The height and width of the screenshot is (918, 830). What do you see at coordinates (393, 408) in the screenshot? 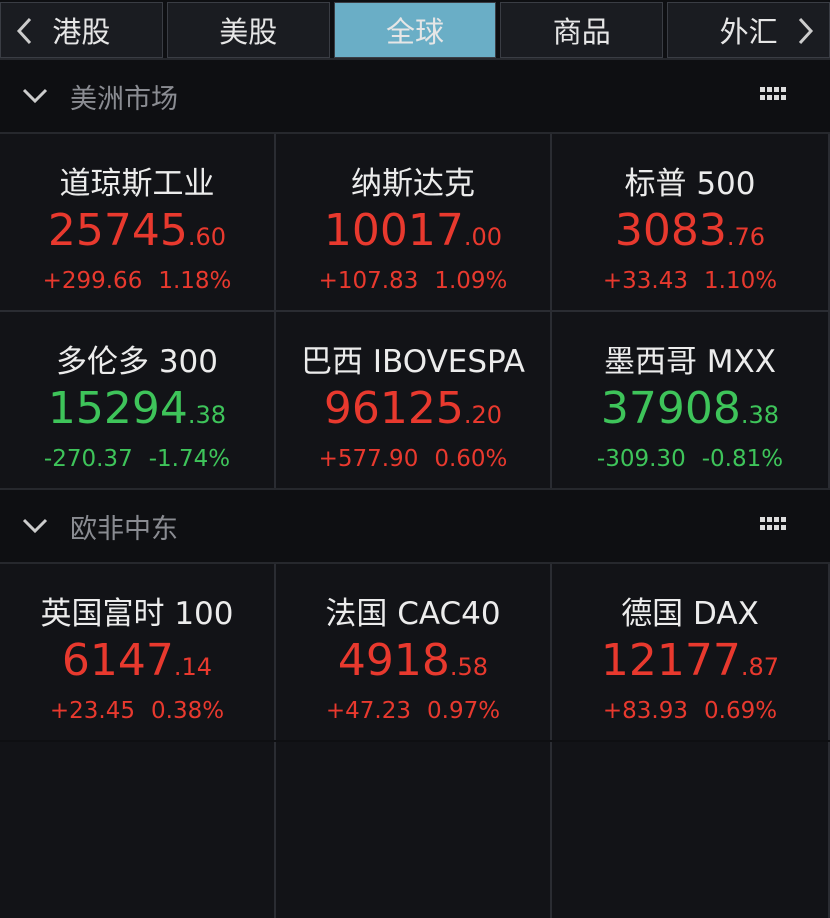
I see `price-integer: 96125` at bounding box center [393, 408].